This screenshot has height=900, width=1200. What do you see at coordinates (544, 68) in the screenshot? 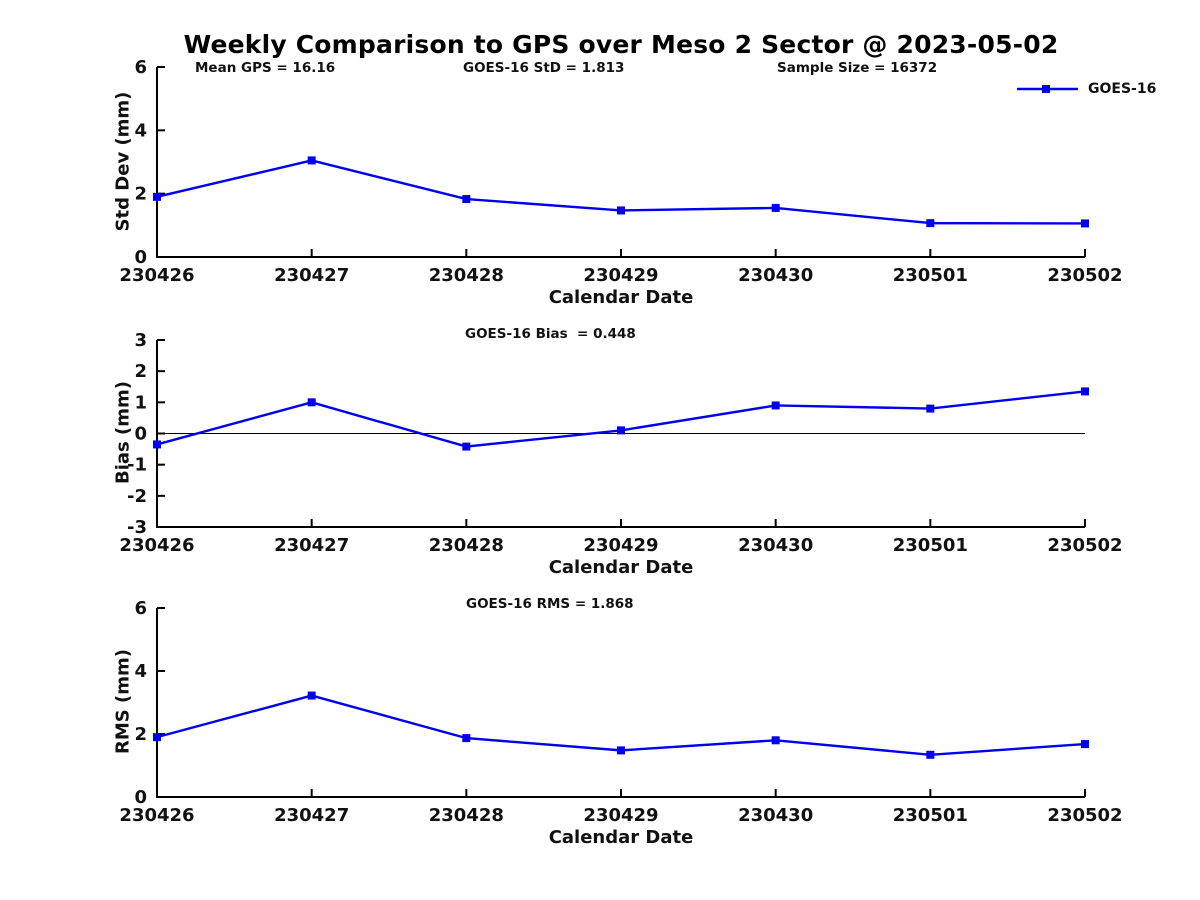
I see `annotation-goes-std: GOES-16 StD = 1.813` at bounding box center [544, 68].